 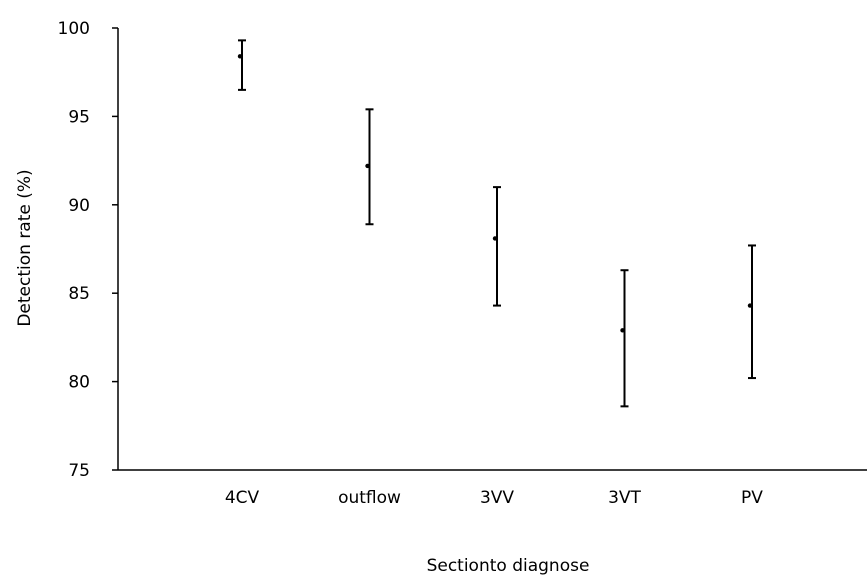 What do you see at coordinates (25, 247) in the screenshot?
I see `y-axis-title: Detection rate (%)` at bounding box center [25, 247].